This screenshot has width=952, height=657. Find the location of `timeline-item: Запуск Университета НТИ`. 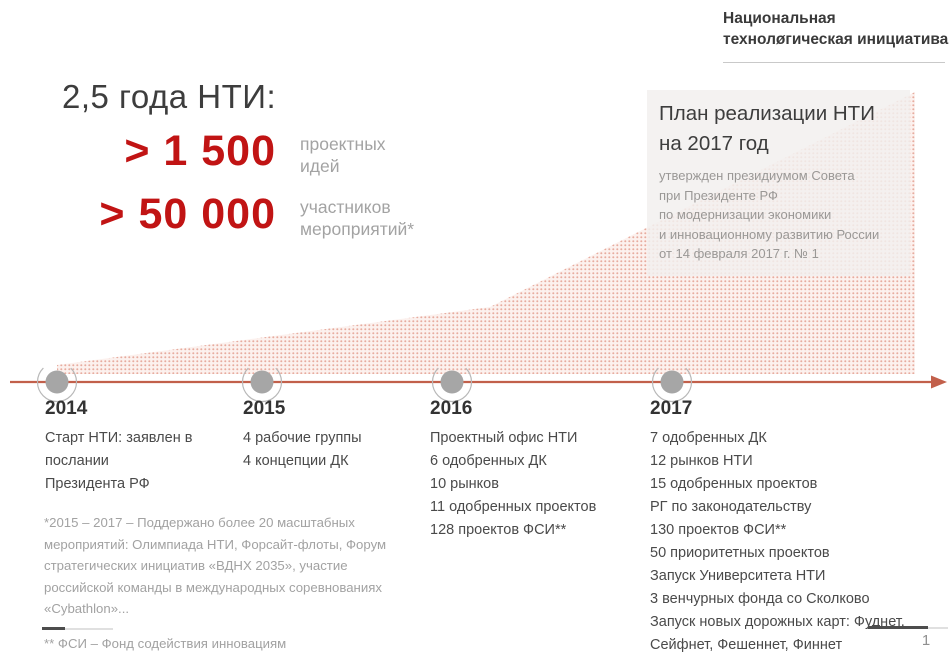

timeline-item: Запуск Университета НТИ is located at coordinates (738, 576).